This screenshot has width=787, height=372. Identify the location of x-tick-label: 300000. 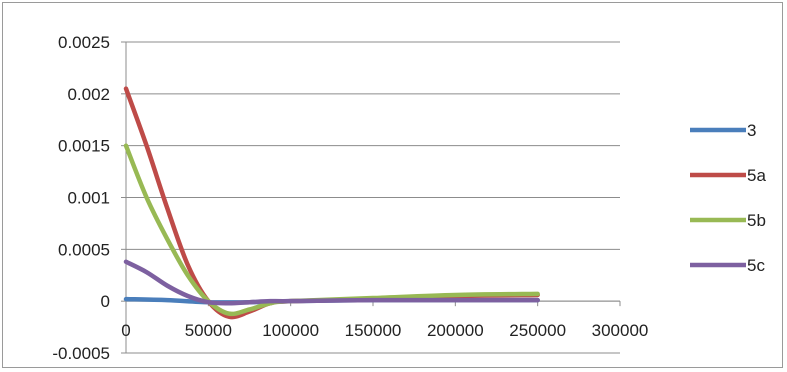
(620, 330).